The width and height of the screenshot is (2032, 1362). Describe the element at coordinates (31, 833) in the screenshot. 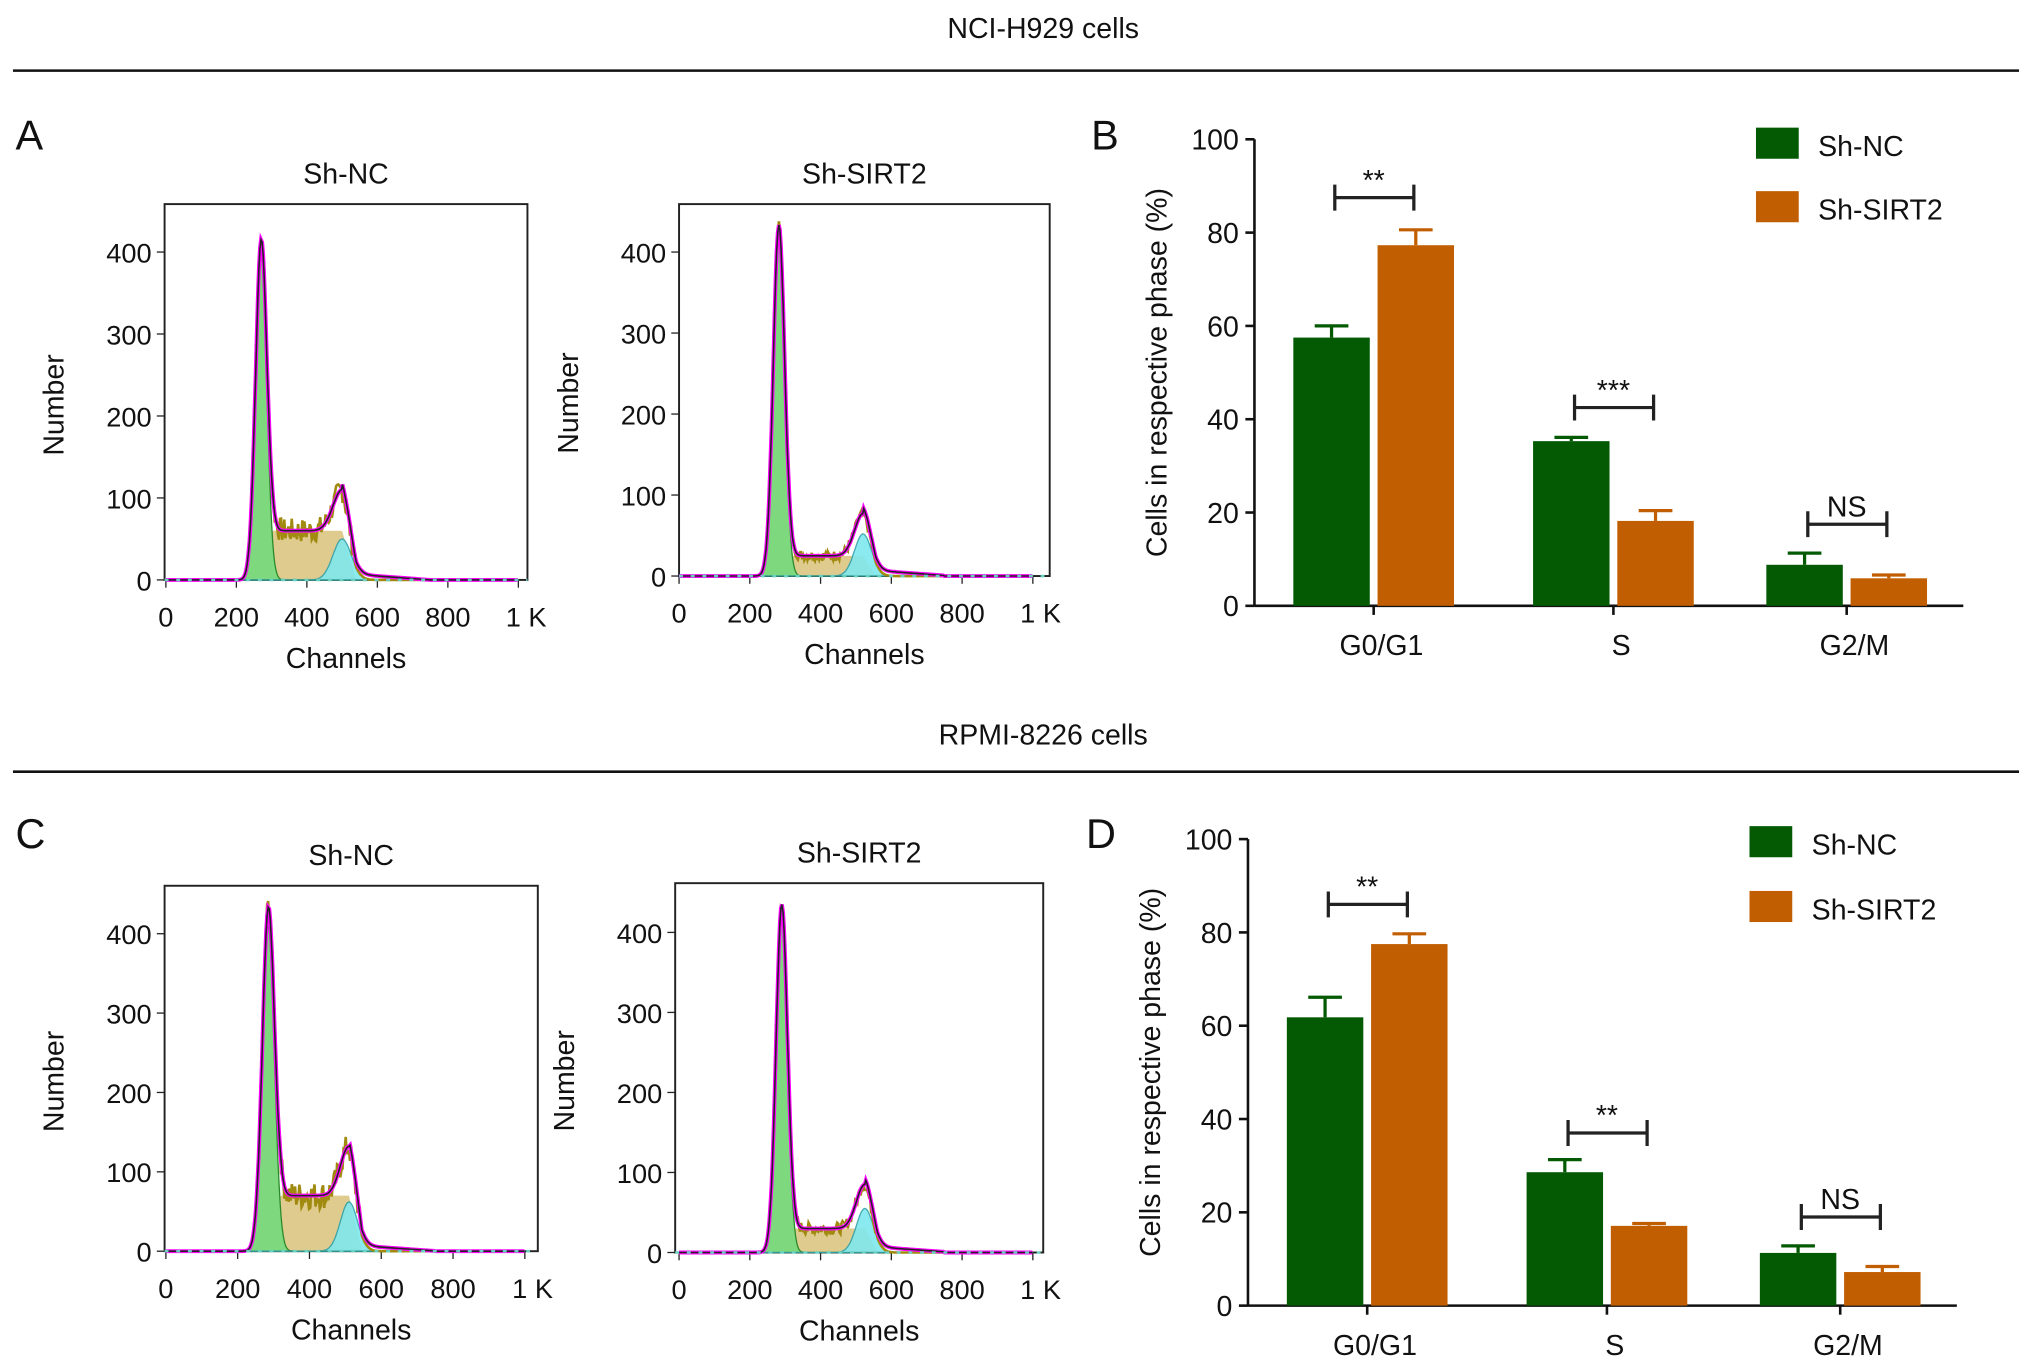

I see `panel-letter-c: C` at that location.